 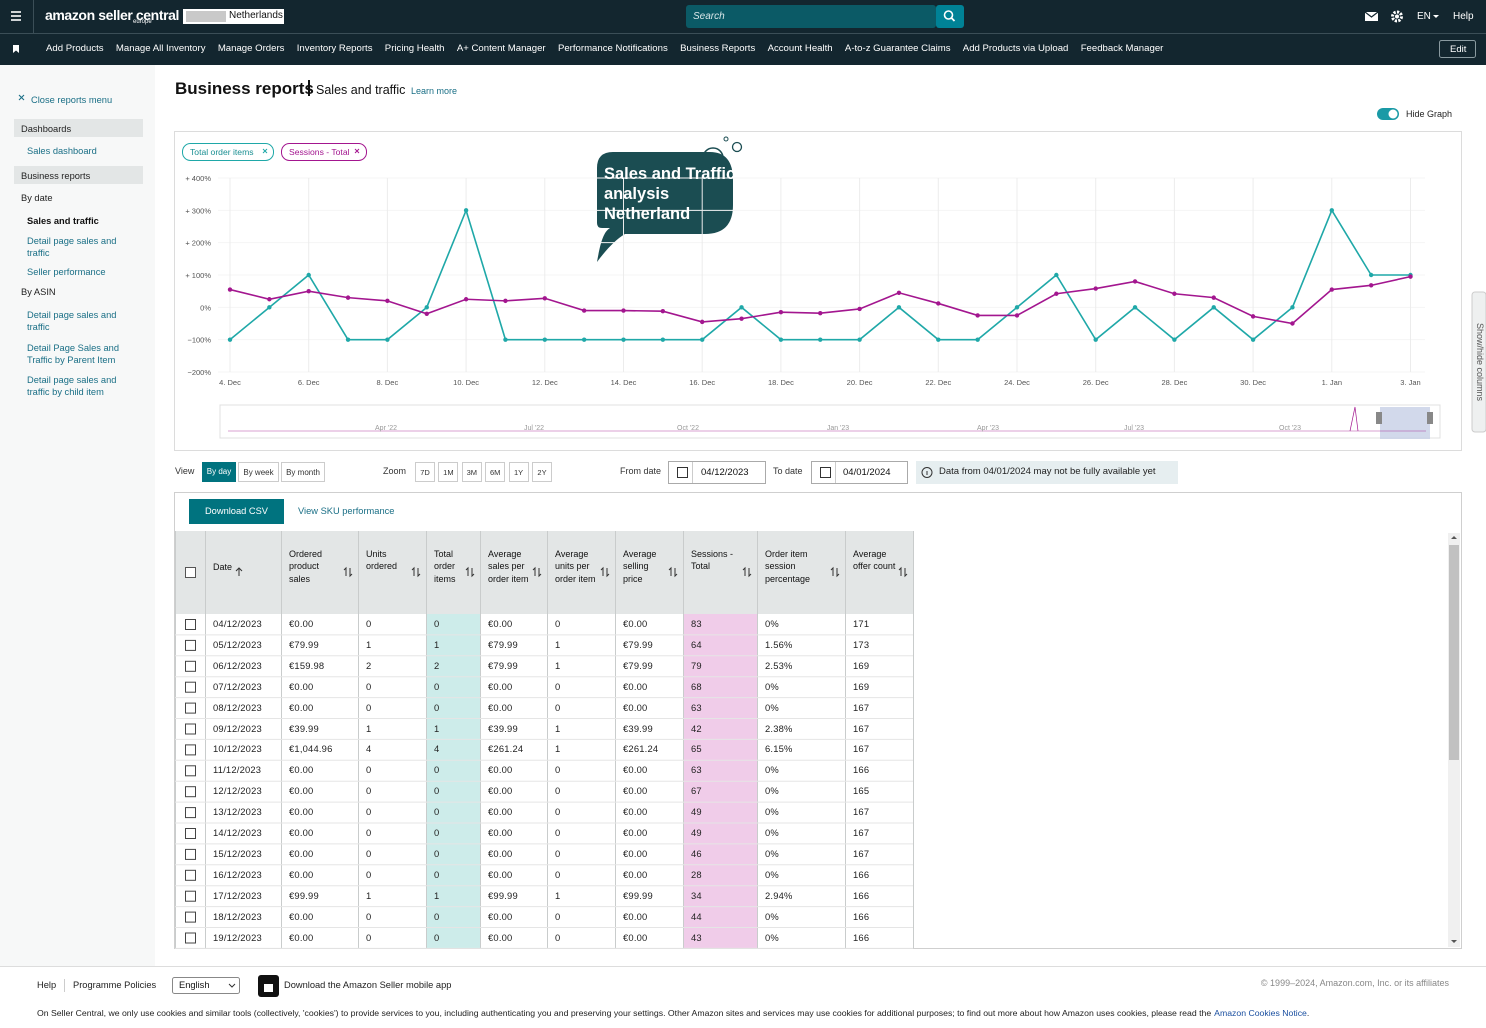 What do you see at coordinates (219, 472) in the screenshot?
I see `view-button: By day` at bounding box center [219, 472].